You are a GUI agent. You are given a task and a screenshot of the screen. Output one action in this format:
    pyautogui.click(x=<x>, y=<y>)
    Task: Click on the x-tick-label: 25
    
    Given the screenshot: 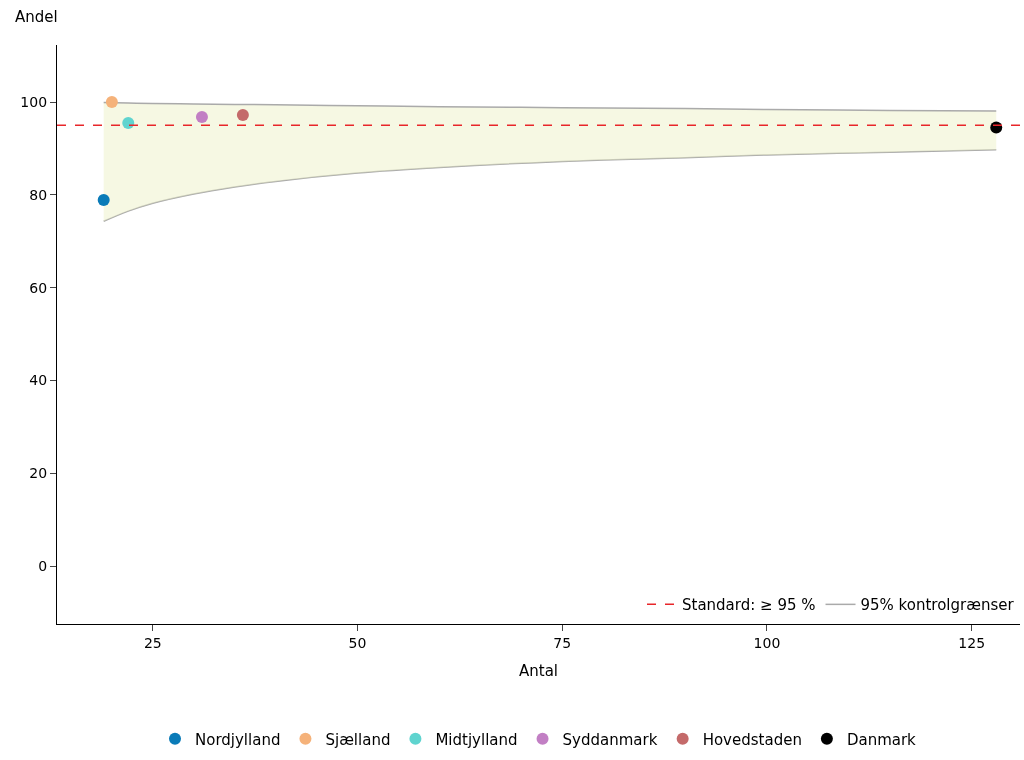 What is the action you would take?
    pyautogui.click(x=152, y=642)
    